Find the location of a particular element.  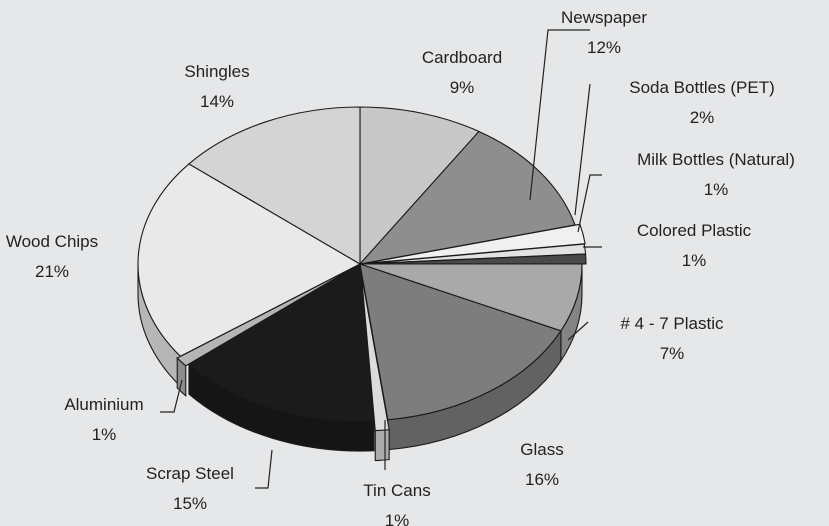

slice-pct-1: 12% is located at coordinates (604, 47).